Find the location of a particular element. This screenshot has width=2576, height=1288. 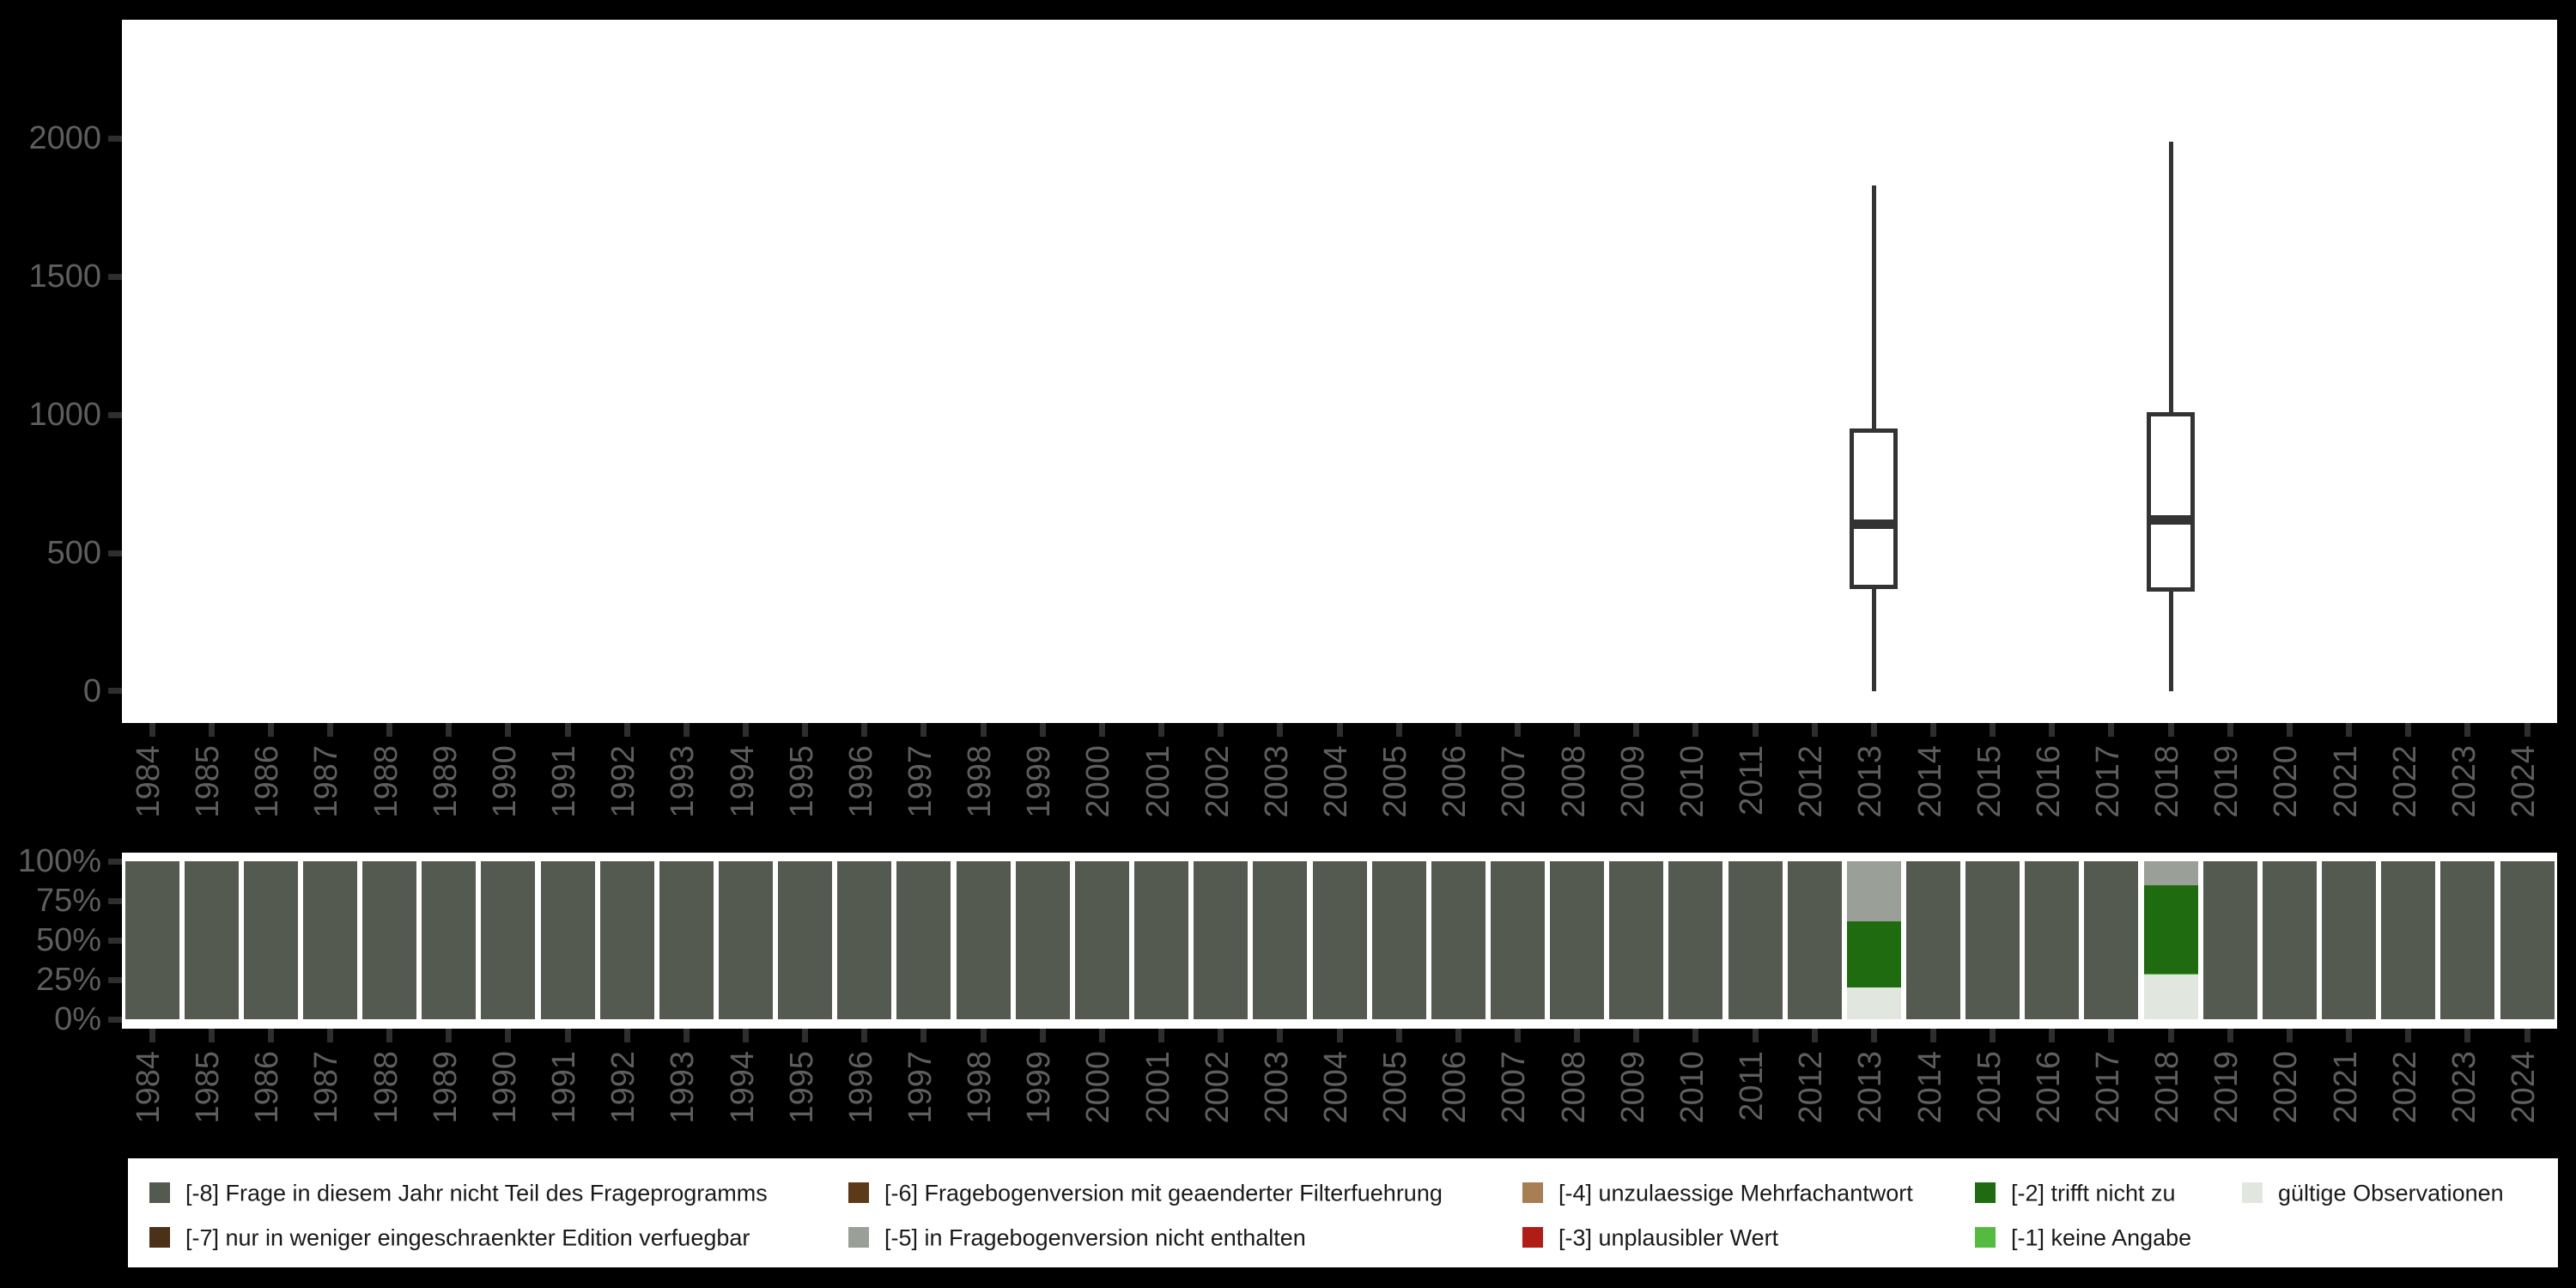

bar-segment--5 is located at coordinates (2170, 873).